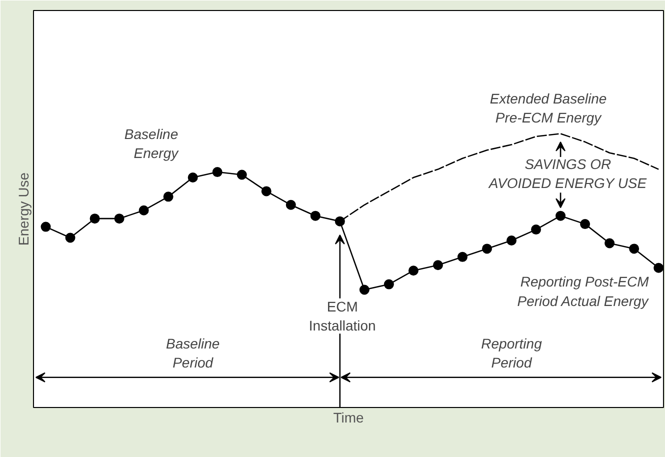 The height and width of the screenshot is (457, 665). Describe the element at coordinates (24, 209) in the screenshot. I see `y-axis-title: Energy Use` at that location.